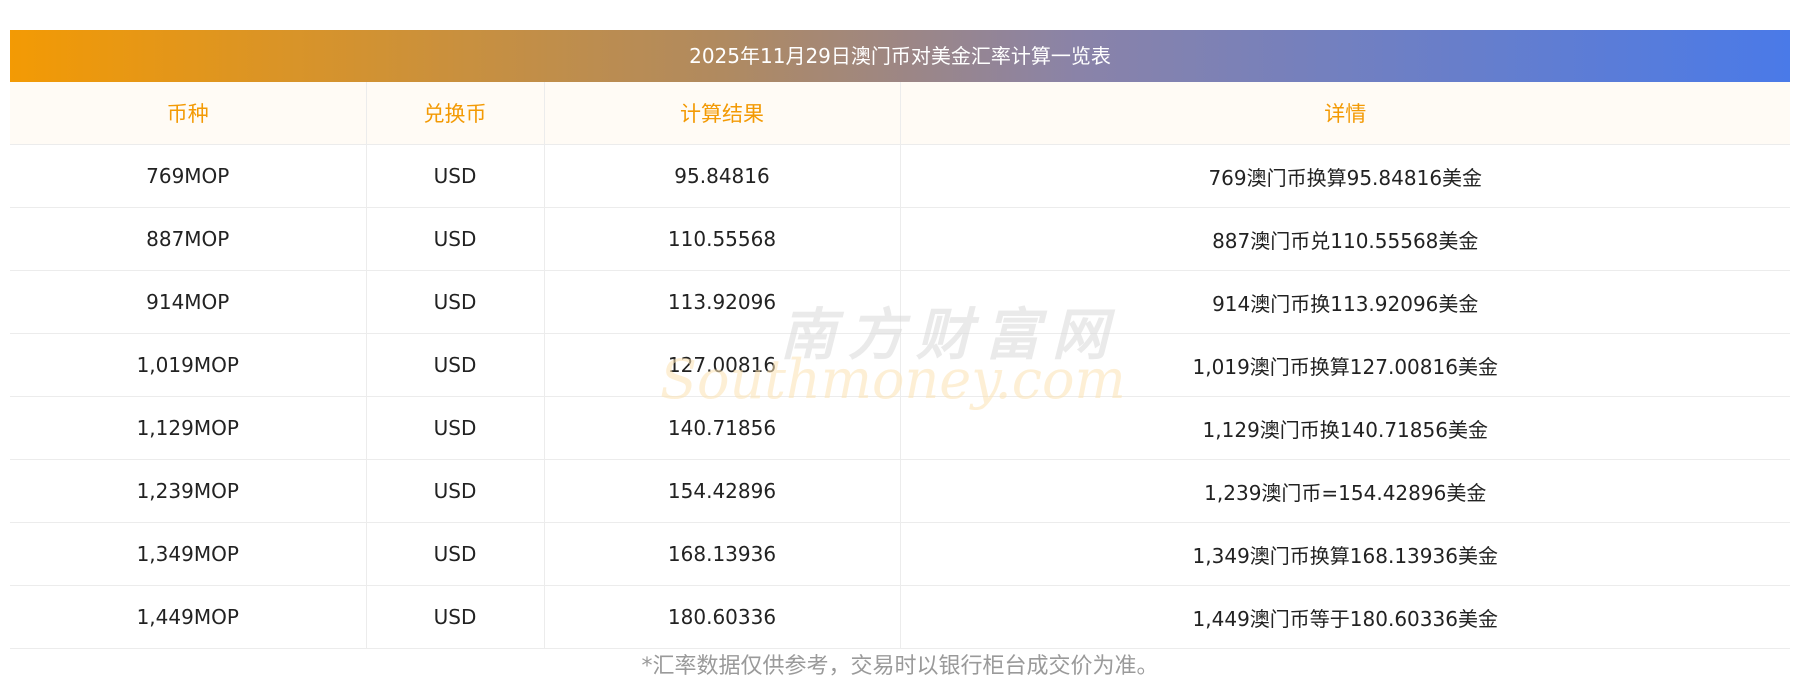 This screenshot has width=1800, height=697. I want to click on table-title: 2025年11月29日澳门币对美金汇率计算一览表, so click(900, 56).